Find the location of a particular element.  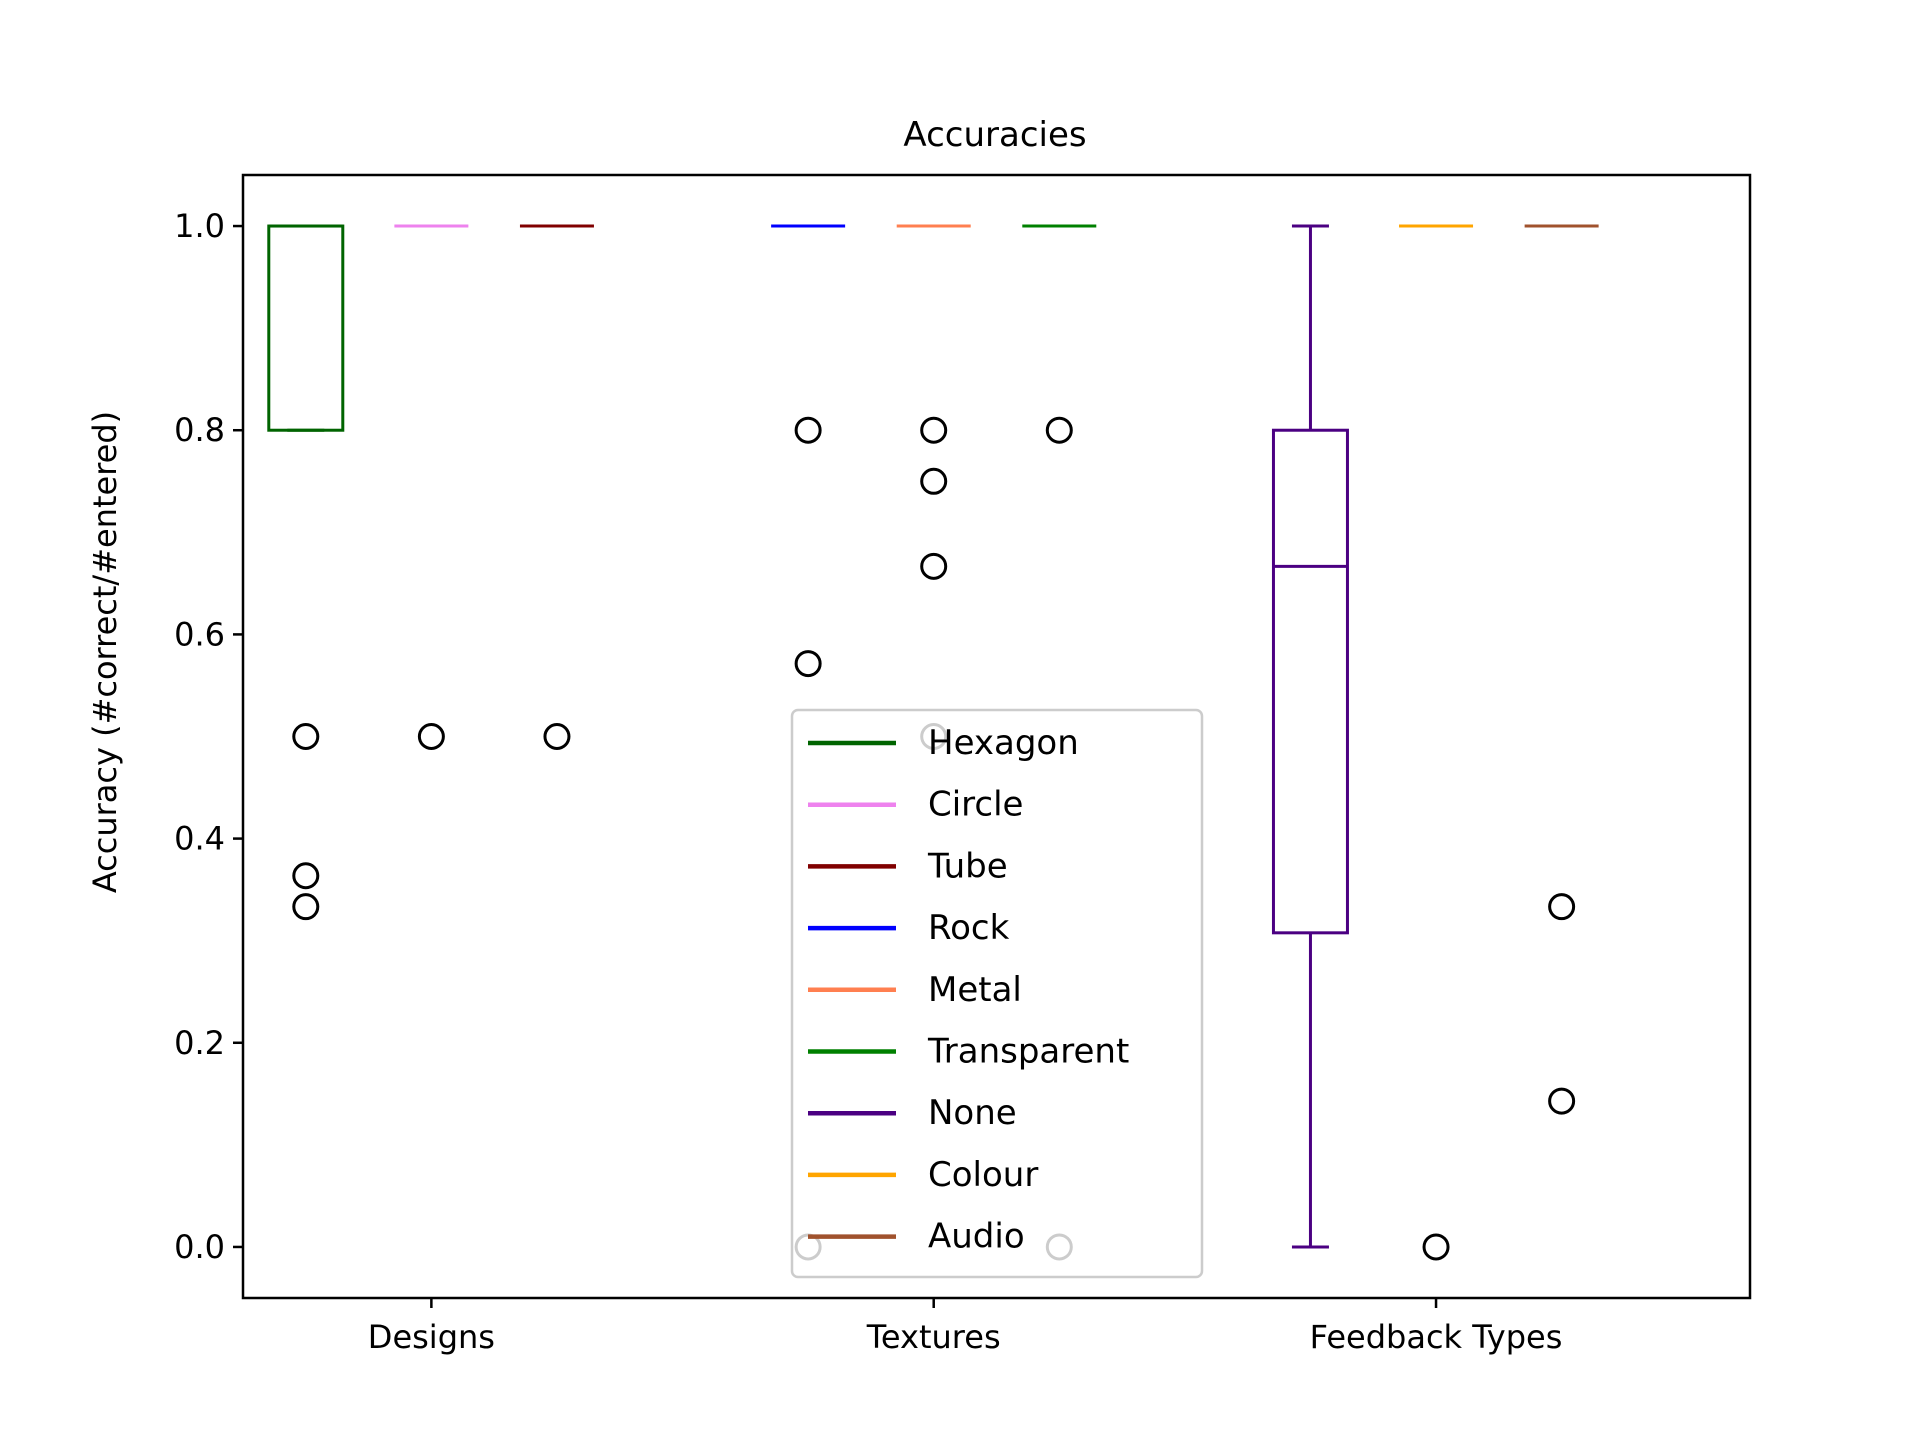

legend-box is located at coordinates (997, 993).